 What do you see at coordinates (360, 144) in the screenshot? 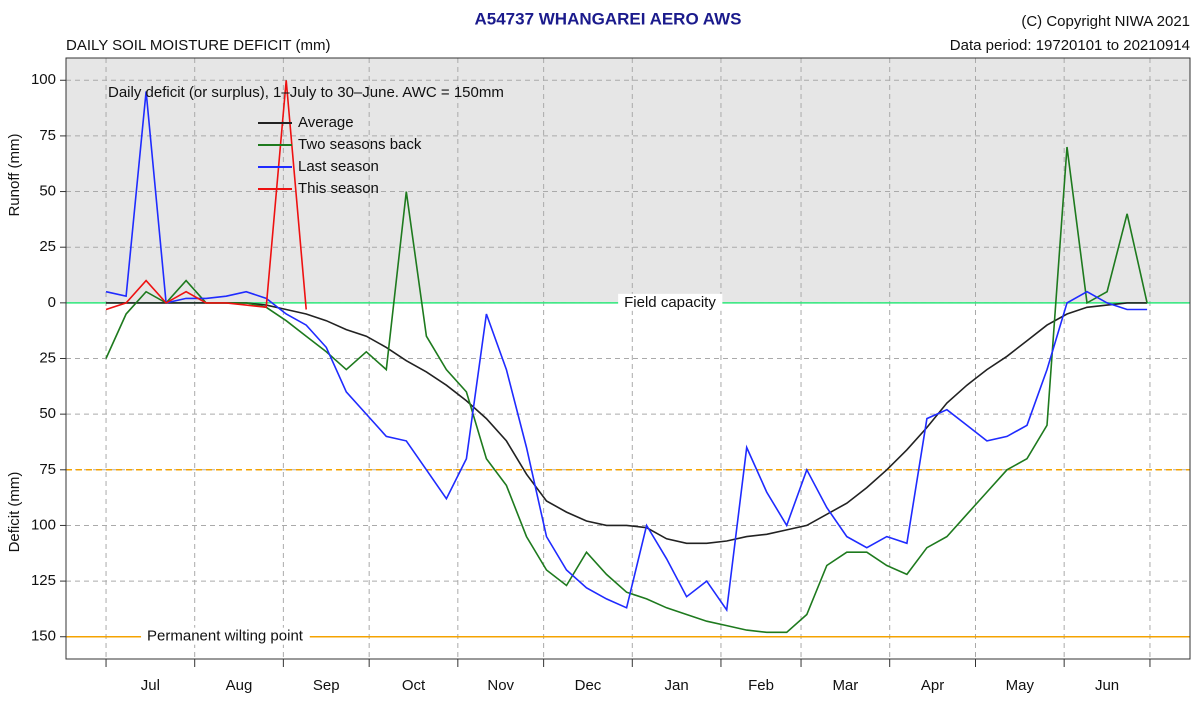
I see `legend-label: Two seasons back` at bounding box center [360, 144].